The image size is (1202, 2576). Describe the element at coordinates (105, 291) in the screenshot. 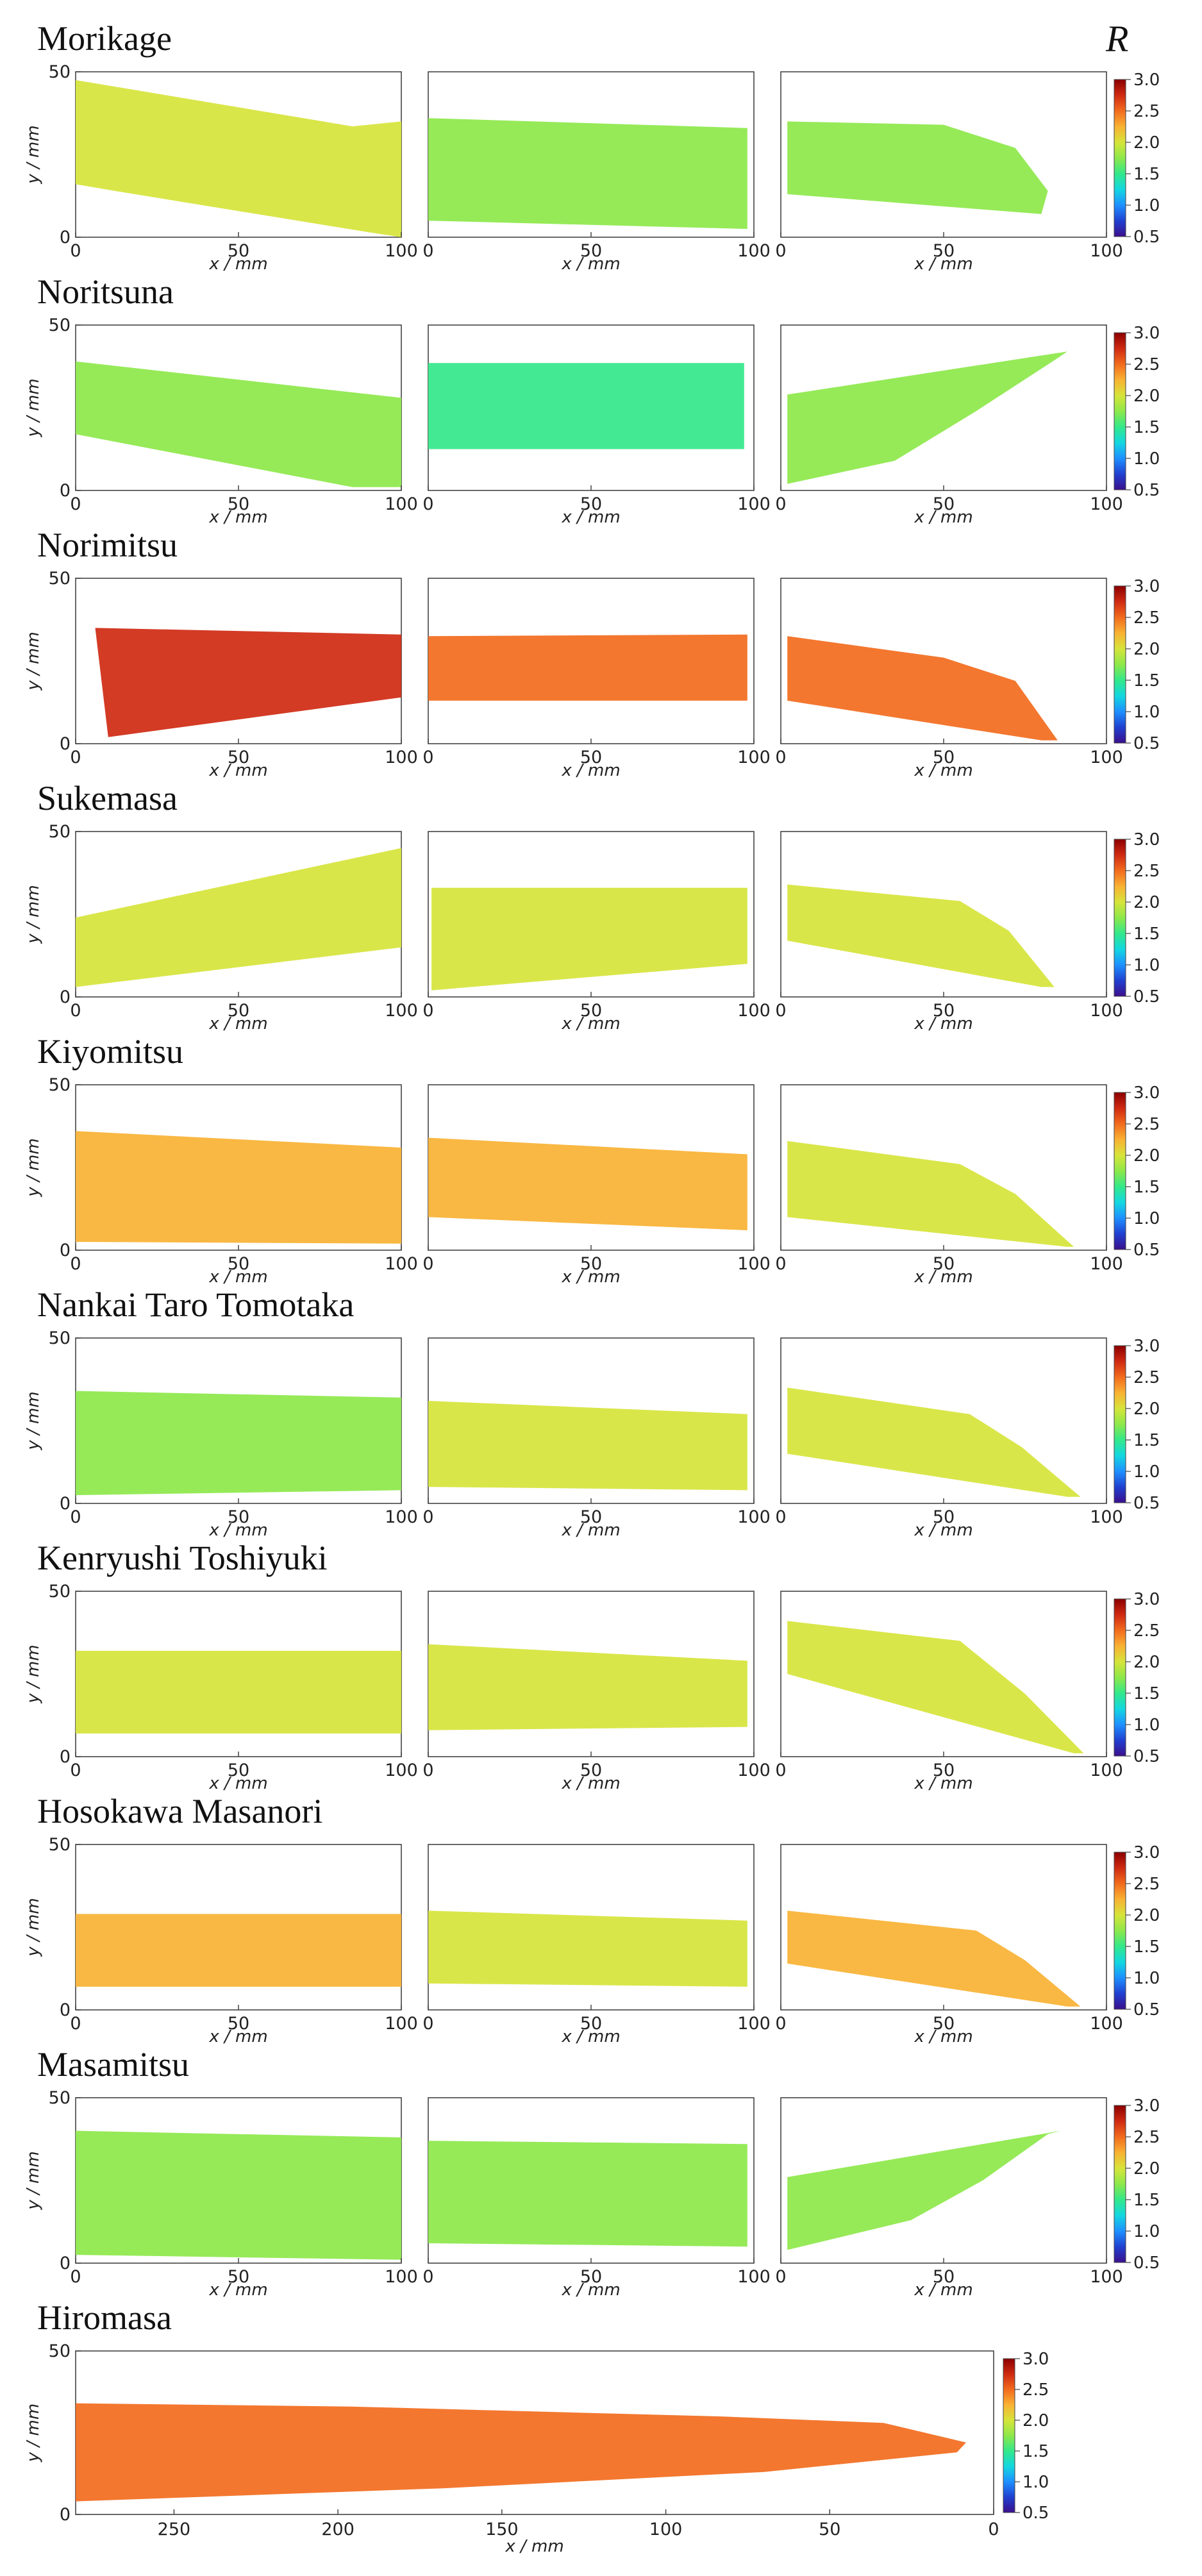

I see `sword-title: Noritsuna` at that location.